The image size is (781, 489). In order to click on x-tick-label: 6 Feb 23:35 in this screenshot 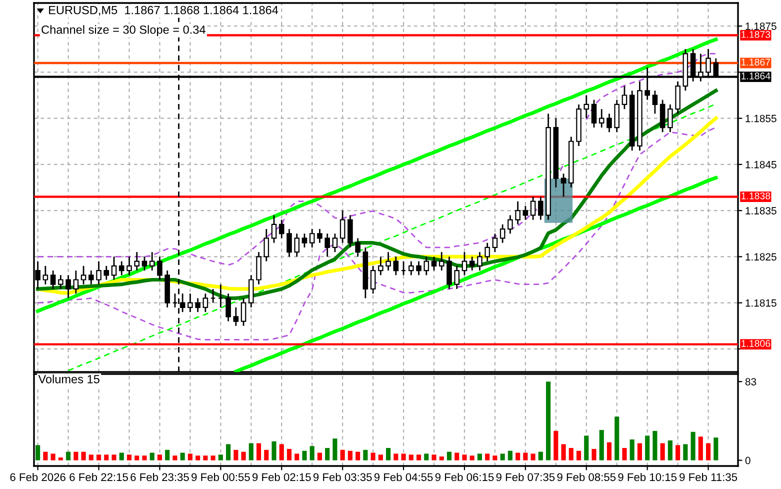, I will do `click(159, 477)`.